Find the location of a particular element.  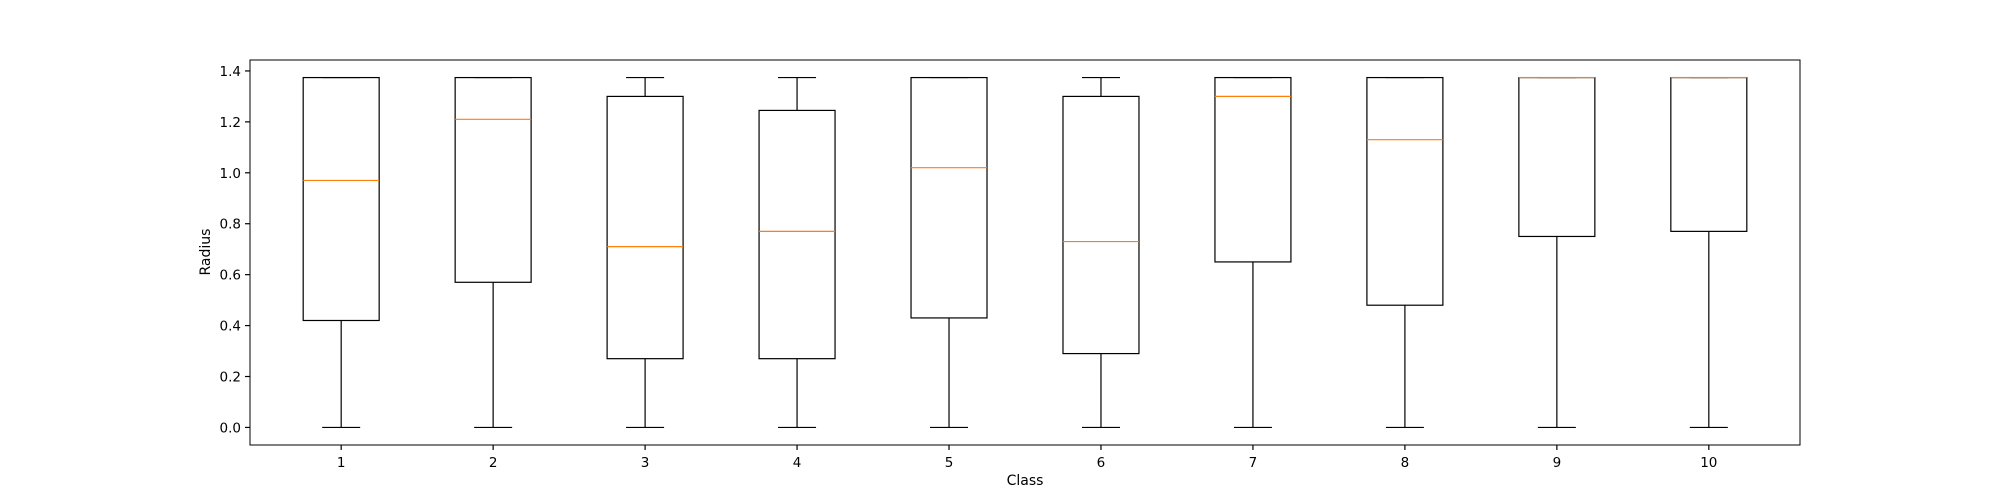

y-tick-label: 0.6 is located at coordinates (230, 276).